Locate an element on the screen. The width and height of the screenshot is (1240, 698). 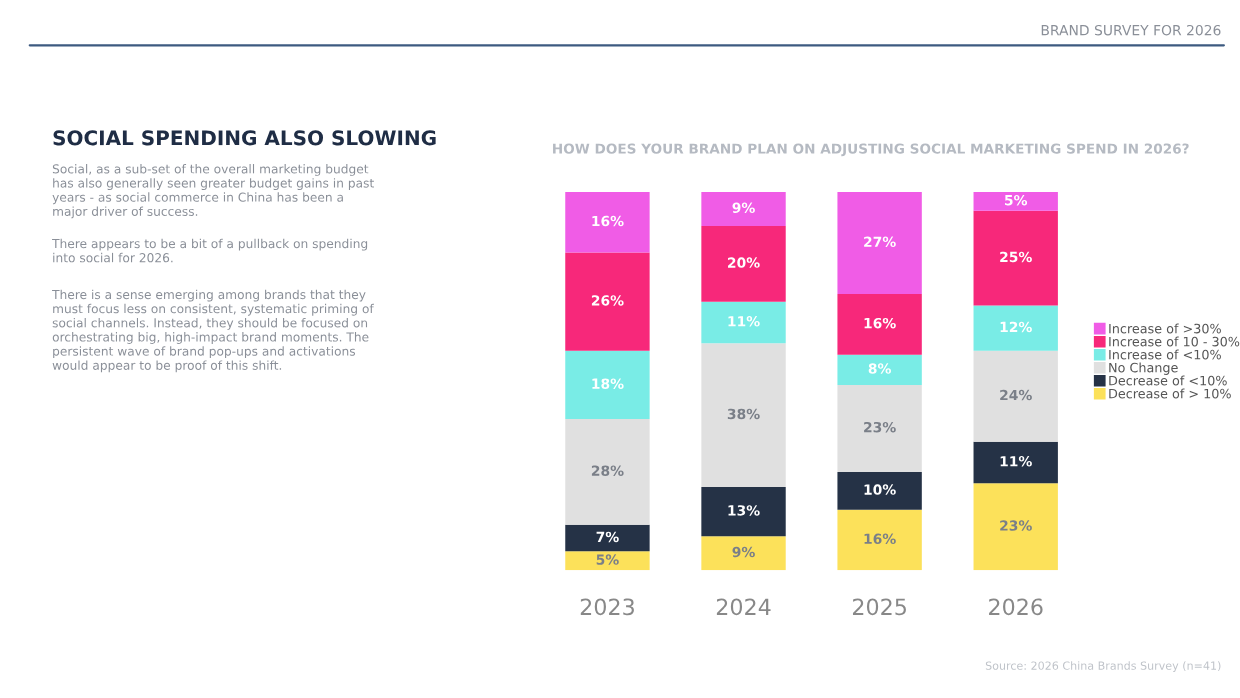
x-tick-label: 2023 is located at coordinates (607, 607).